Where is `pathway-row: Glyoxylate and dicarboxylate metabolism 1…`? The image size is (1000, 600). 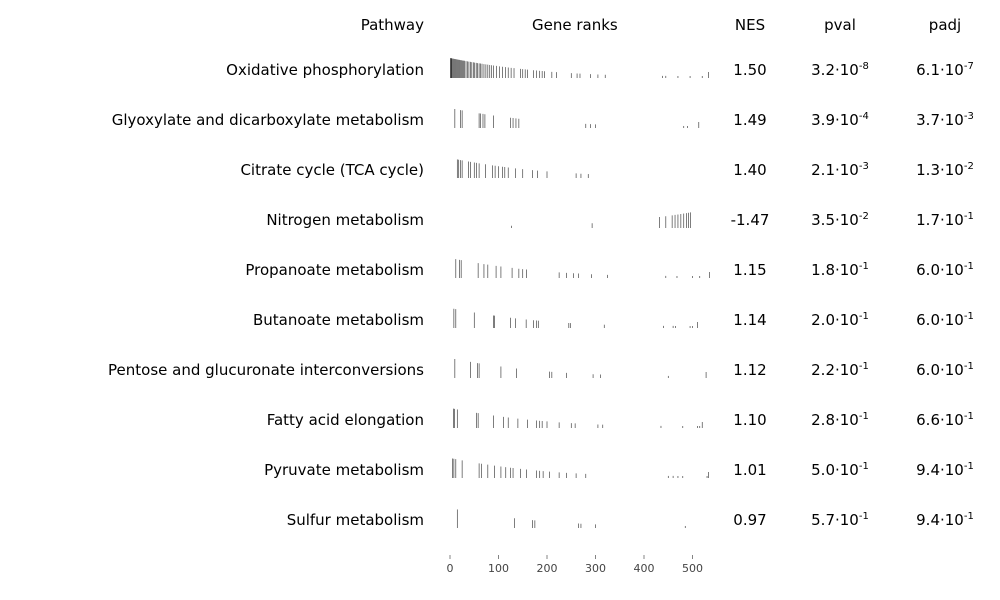 pathway-row: Glyoxylate and dicarboxylate metabolism 1… is located at coordinates (500, 135).